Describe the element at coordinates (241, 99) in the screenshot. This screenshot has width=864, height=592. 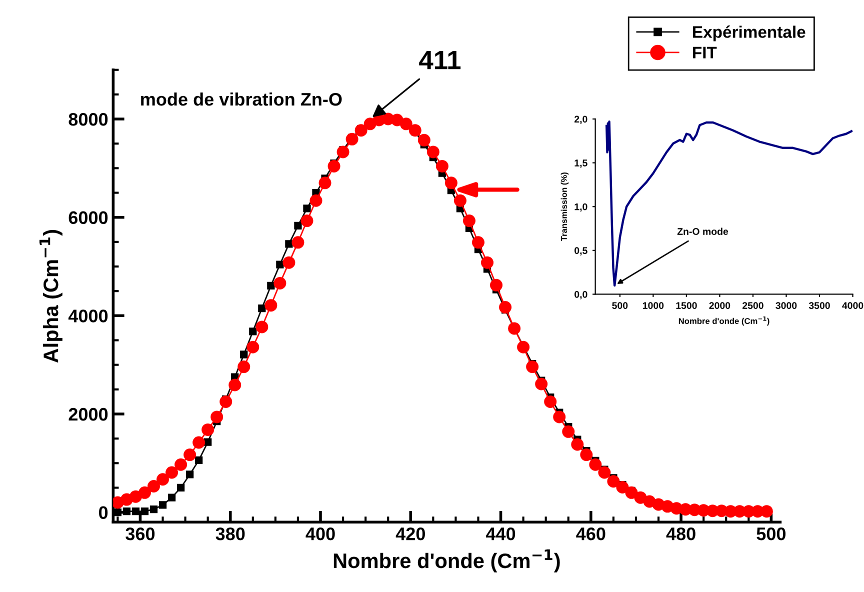
I see `annotation: mode de vibration Zn-O` at that location.